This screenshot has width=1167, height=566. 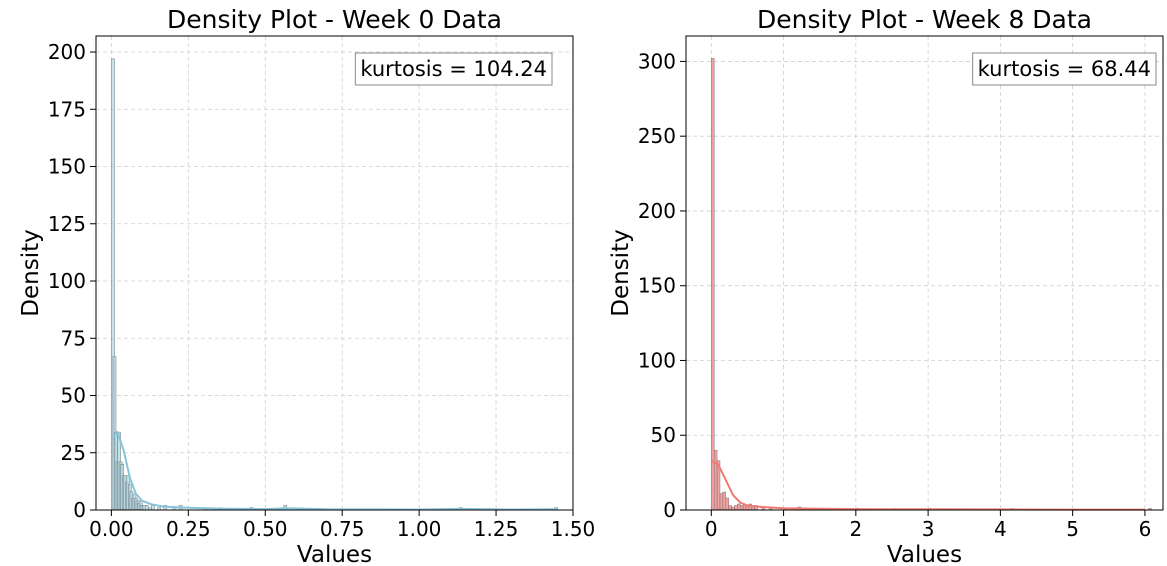 I want to click on chart-title-week-0: Density Plot - Week 0 Data, so click(x=334, y=19).